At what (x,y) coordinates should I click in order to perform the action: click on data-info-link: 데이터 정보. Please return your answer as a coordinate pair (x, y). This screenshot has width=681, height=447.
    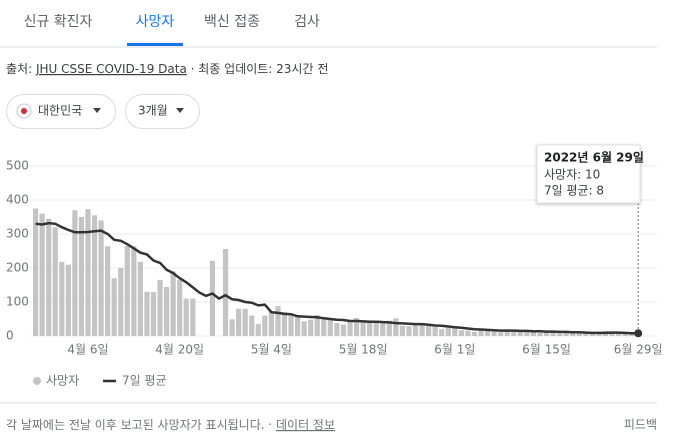
    Looking at the image, I should click on (305, 425).